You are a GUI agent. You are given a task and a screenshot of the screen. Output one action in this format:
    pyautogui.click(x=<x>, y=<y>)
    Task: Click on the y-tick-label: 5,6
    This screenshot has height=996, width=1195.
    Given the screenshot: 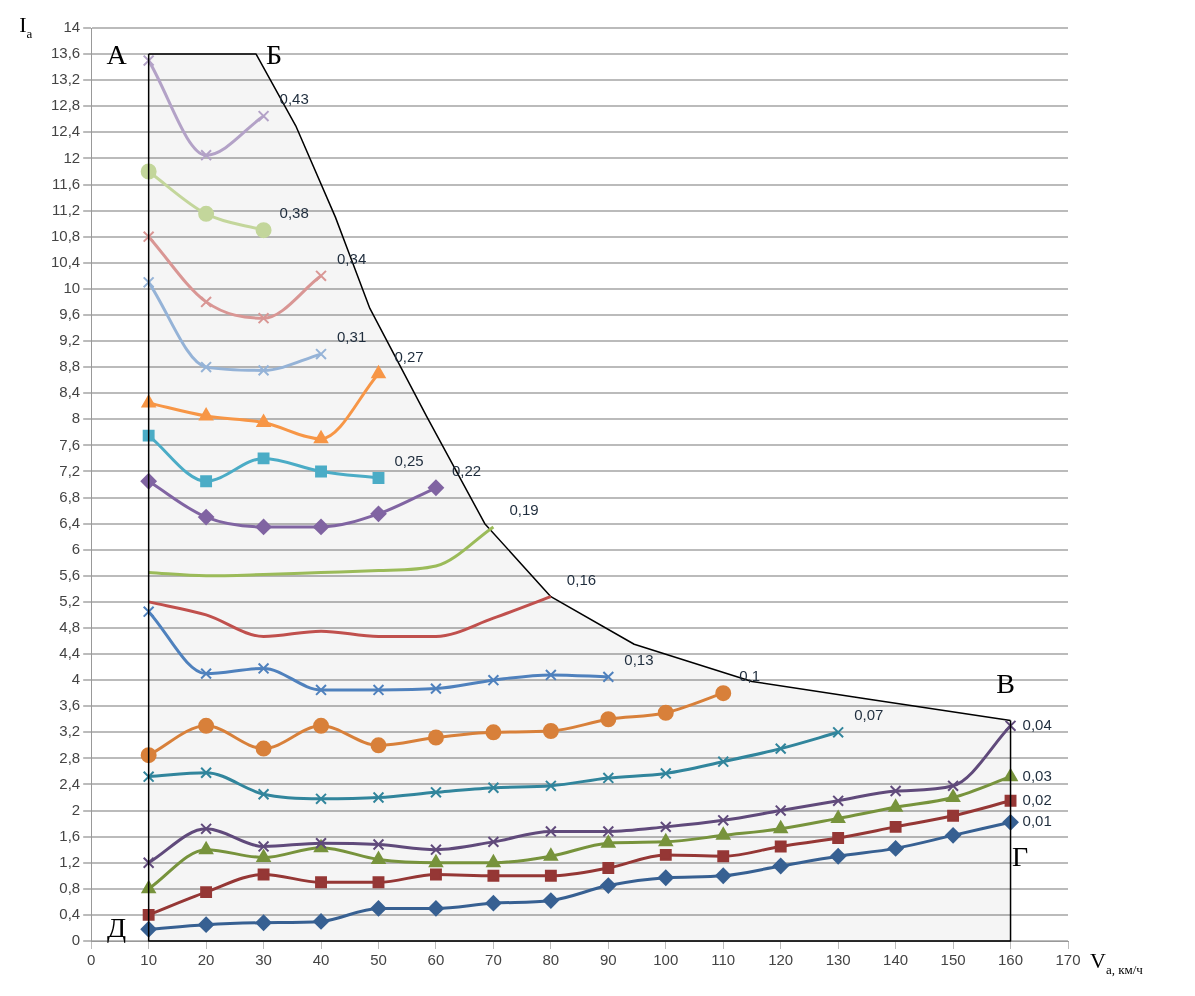 What is the action you would take?
    pyautogui.click(x=70, y=574)
    